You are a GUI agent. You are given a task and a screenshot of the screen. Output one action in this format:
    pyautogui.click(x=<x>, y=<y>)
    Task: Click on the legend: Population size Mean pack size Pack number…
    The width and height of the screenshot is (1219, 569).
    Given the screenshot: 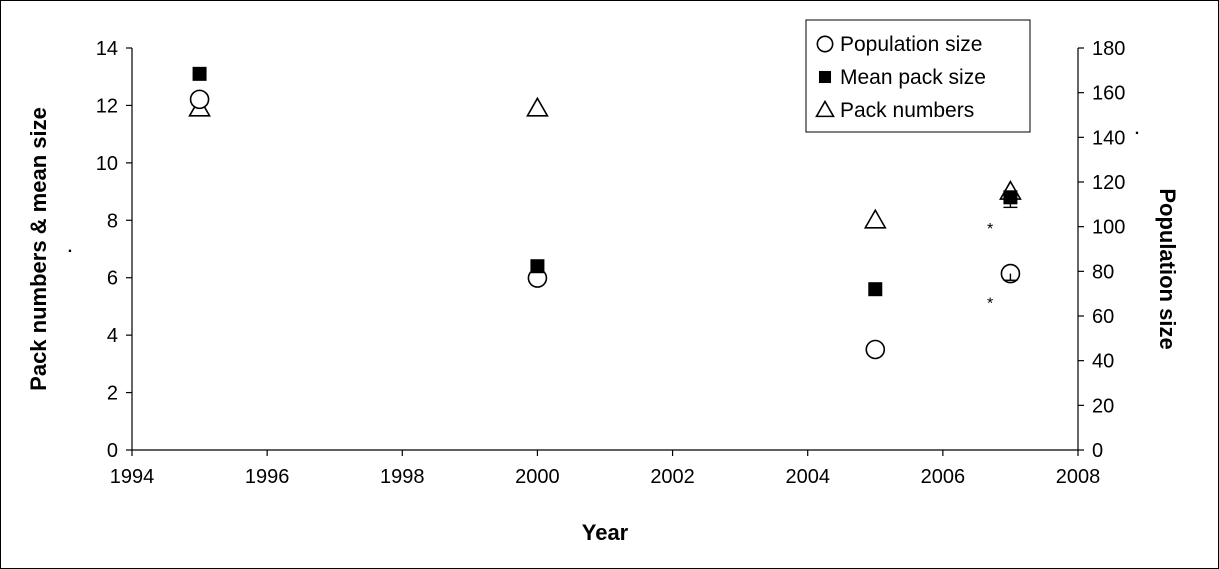 What is the action you would take?
    pyautogui.click(x=918, y=76)
    